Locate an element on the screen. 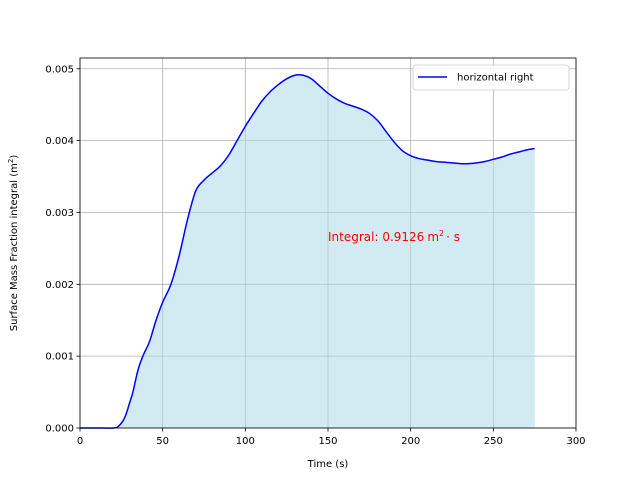  integral-unit-sup: 2 is located at coordinates (441, 233).